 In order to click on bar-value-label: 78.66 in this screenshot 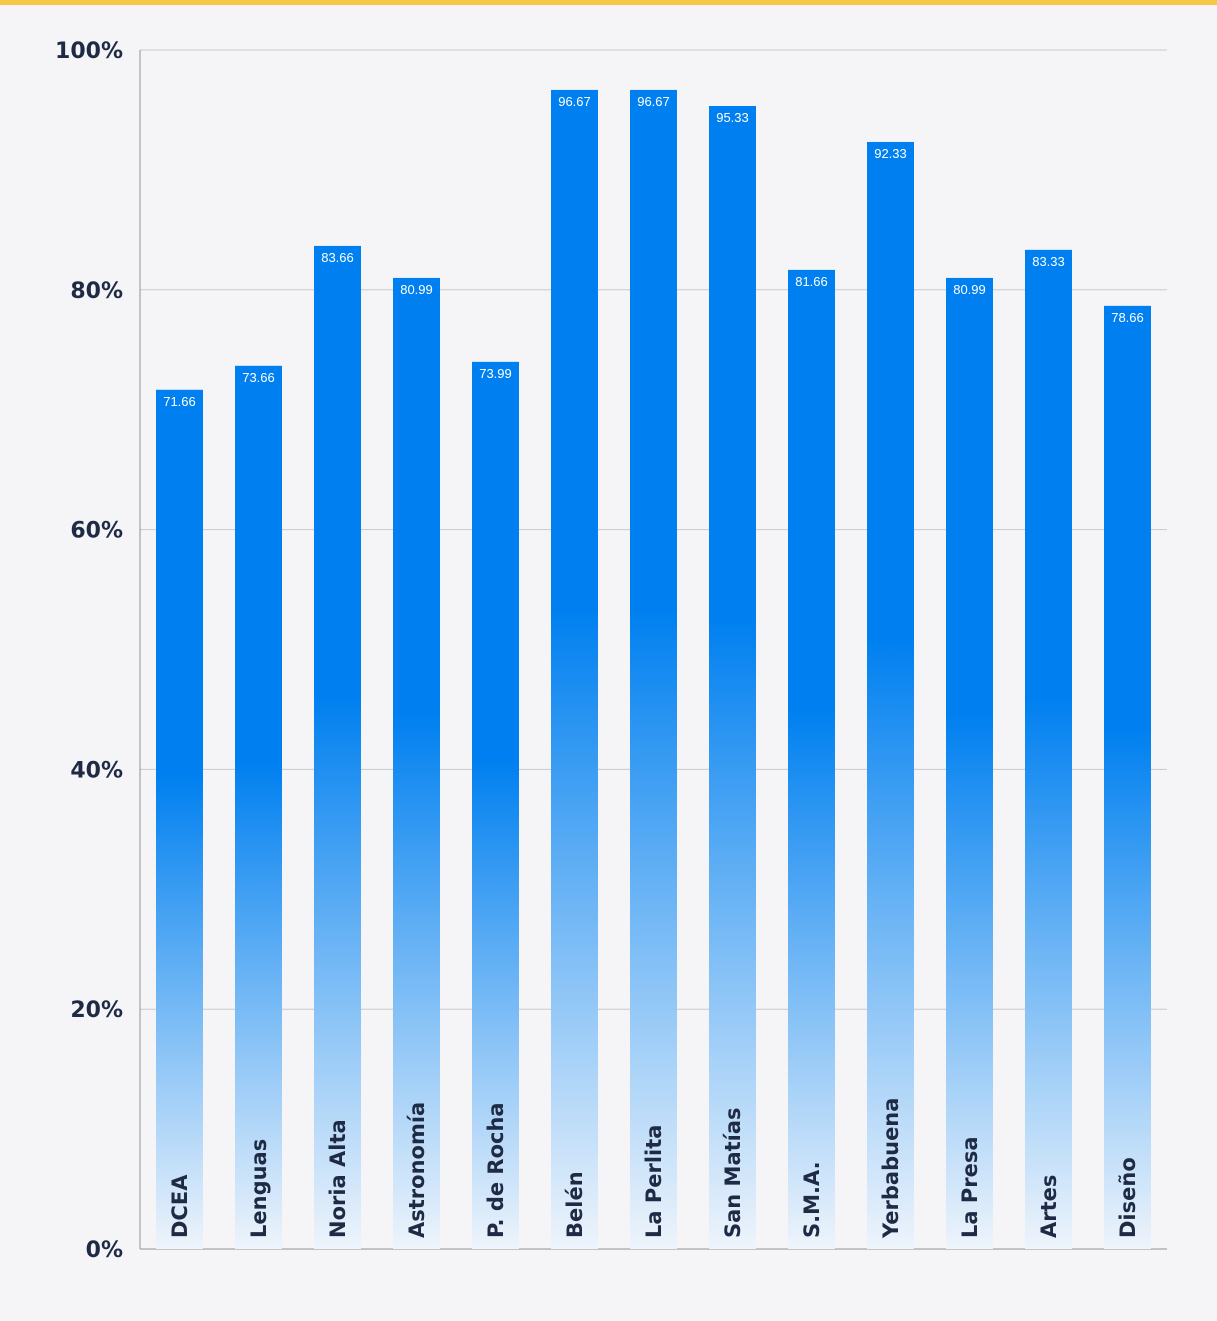, I will do `click(1127, 317)`.